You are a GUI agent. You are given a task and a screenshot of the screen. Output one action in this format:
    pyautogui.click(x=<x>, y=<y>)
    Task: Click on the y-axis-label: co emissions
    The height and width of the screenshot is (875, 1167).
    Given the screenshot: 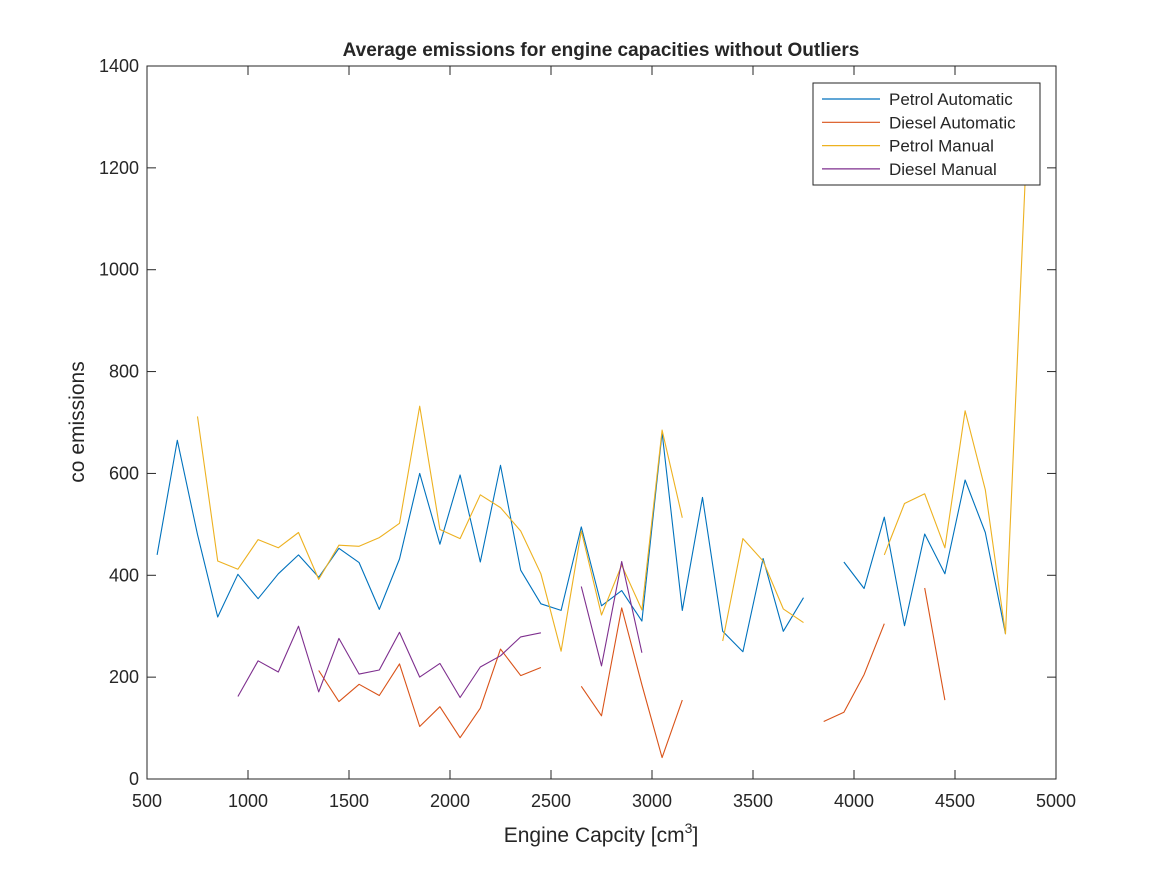 What is the action you would take?
    pyautogui.click(x=77, y=421)
    